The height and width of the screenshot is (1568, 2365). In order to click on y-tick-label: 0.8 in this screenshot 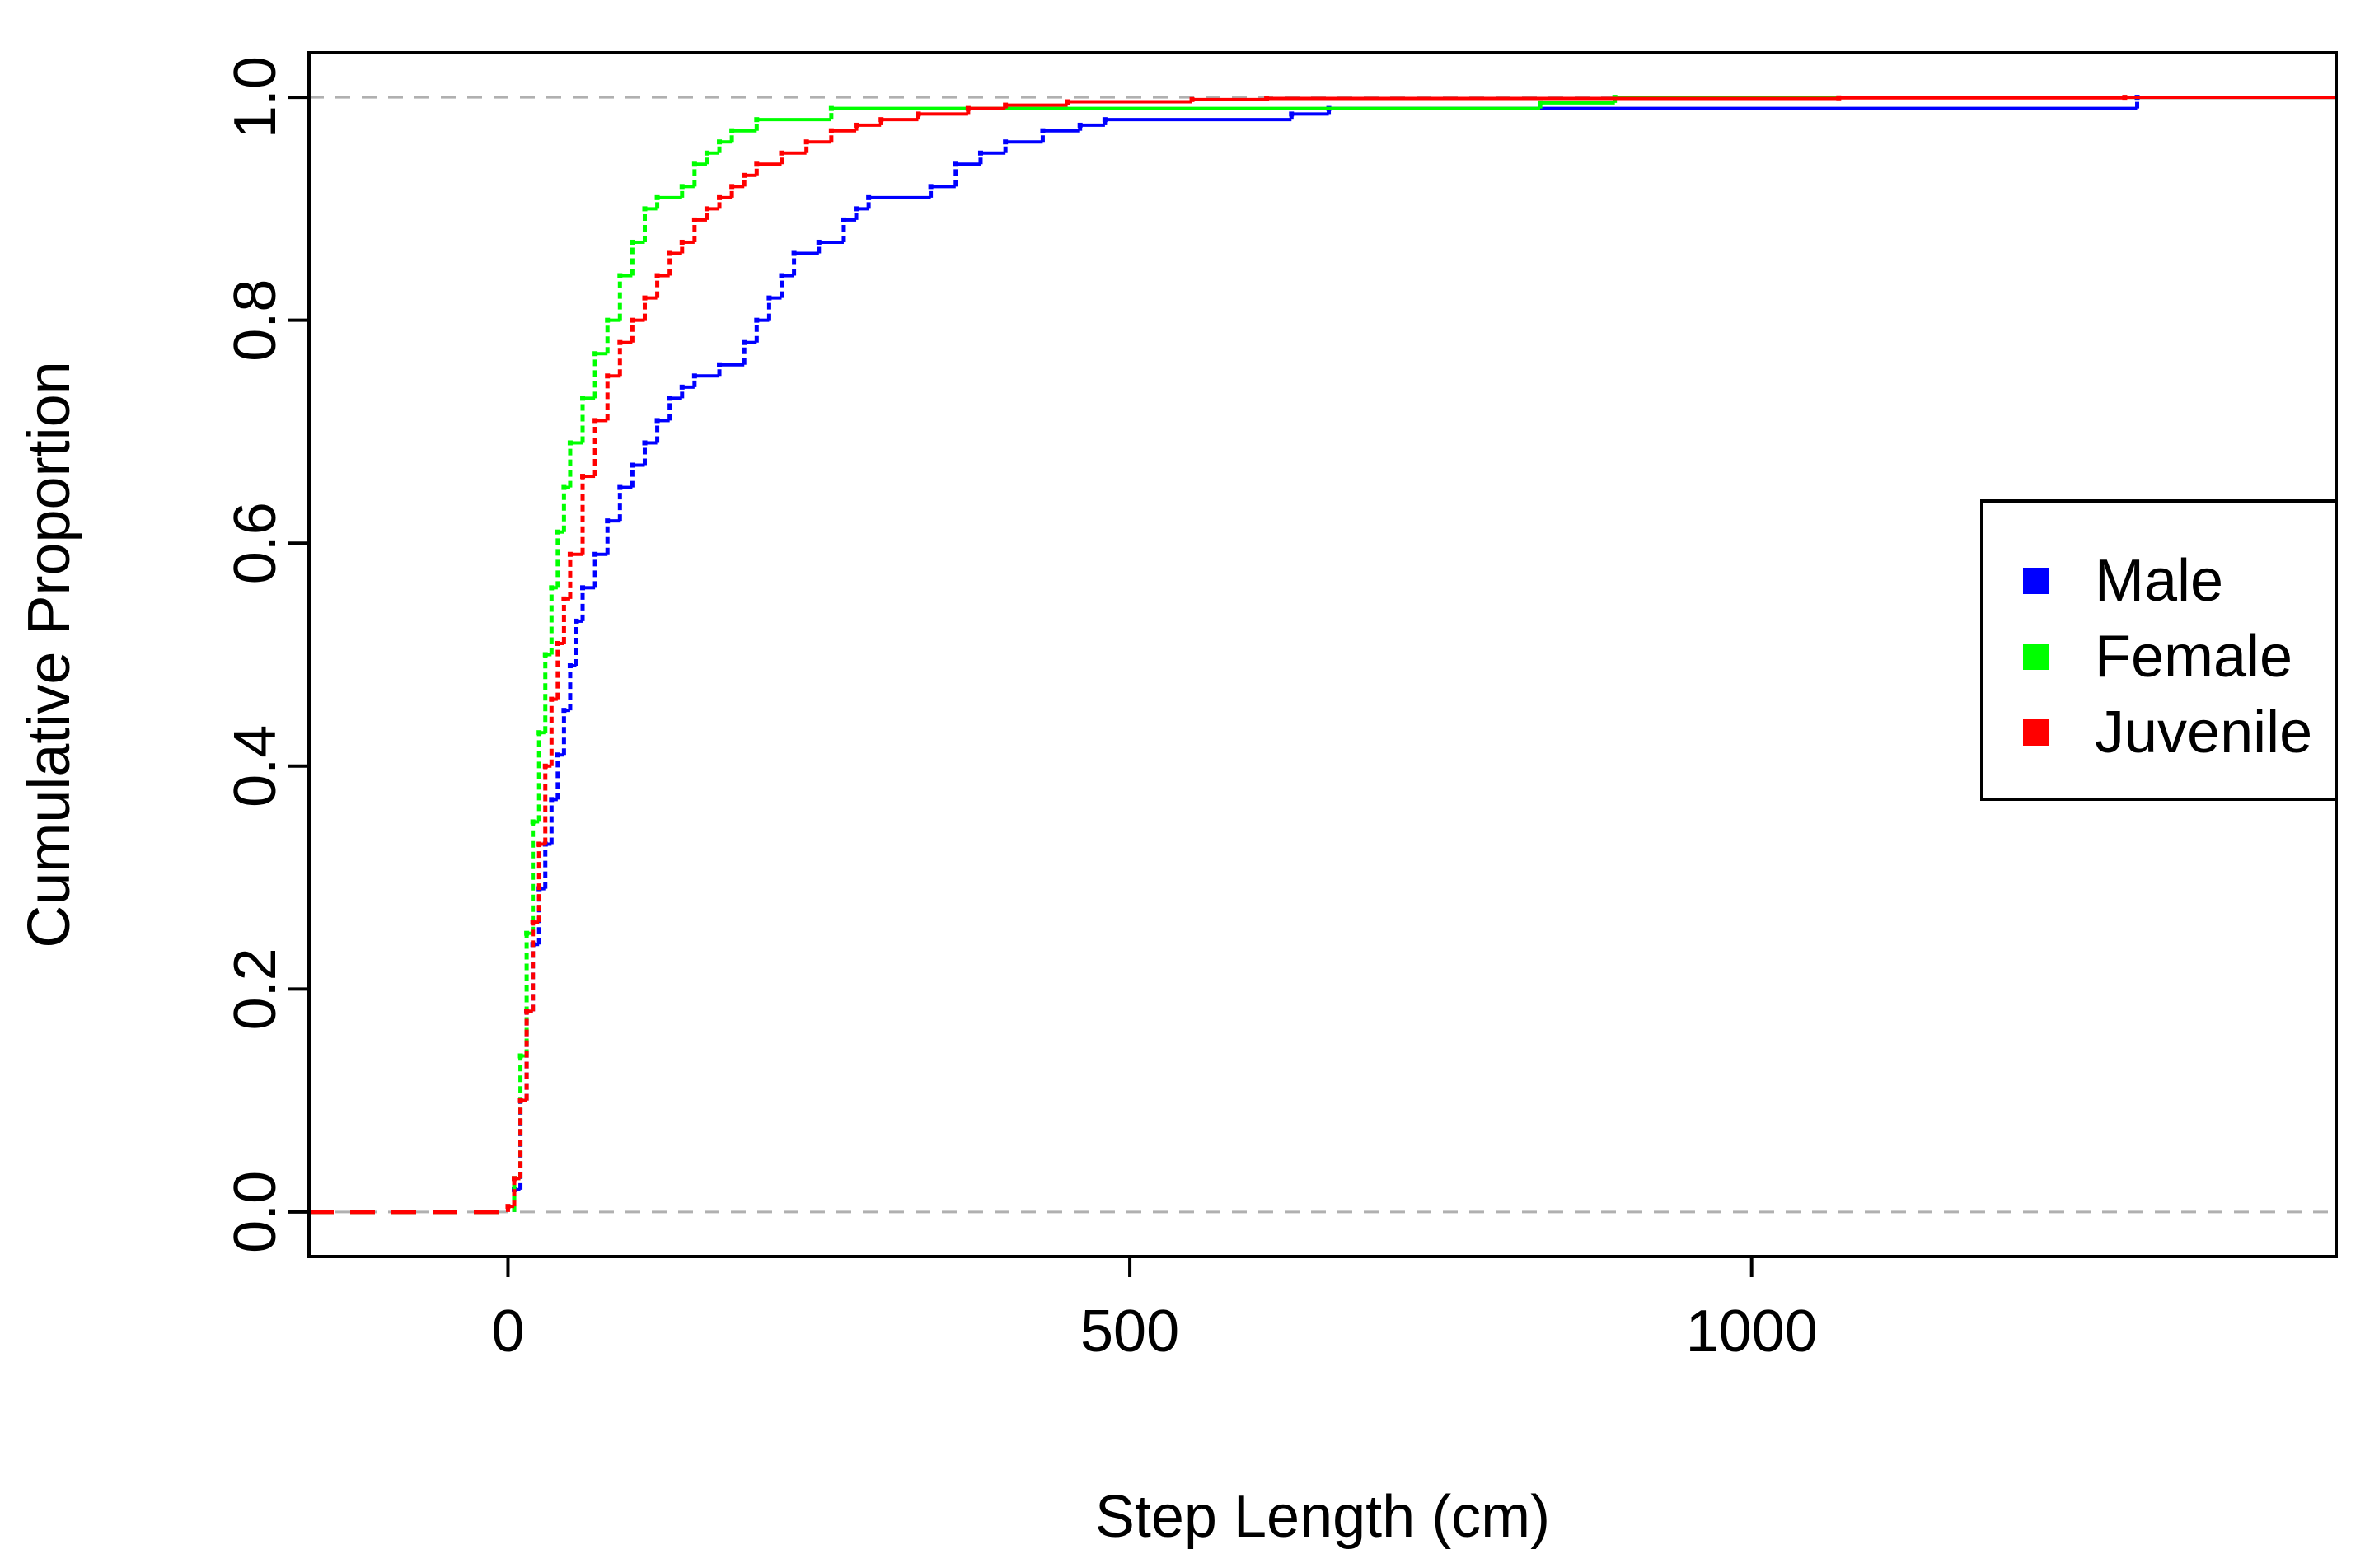, I will do `click(255, 320)`.